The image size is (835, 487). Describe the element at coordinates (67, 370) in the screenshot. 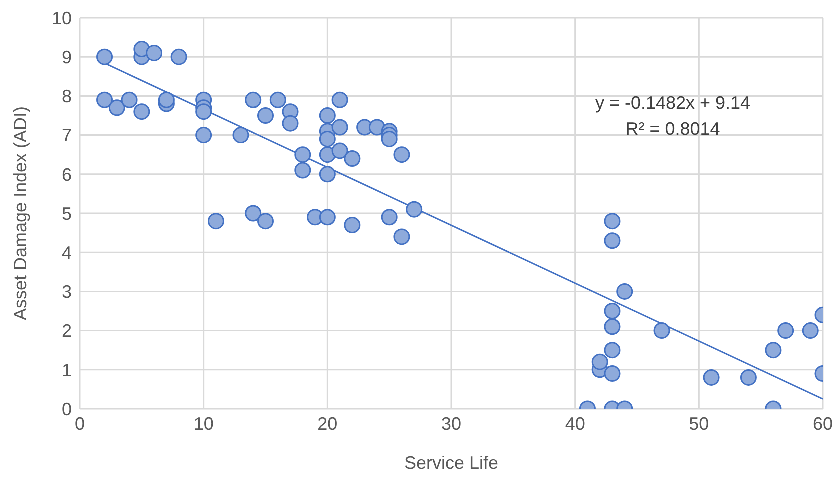

I see `y-tick-label: 1` at that location.